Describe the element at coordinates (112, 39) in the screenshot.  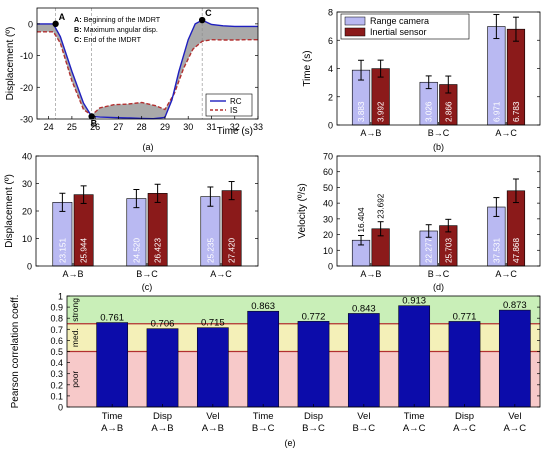
I see `panel-a-note-text: End of the IMDRT` at that location.